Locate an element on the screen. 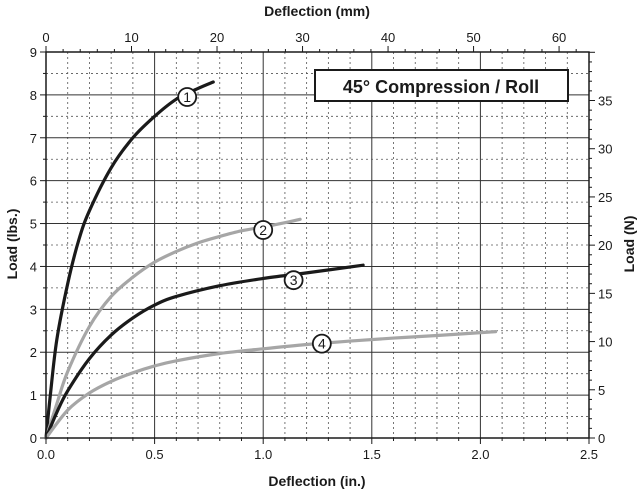 The width and height of the screenshot is (643, 494). y2-tick-label: 35 is located at coordinates (605, 101).